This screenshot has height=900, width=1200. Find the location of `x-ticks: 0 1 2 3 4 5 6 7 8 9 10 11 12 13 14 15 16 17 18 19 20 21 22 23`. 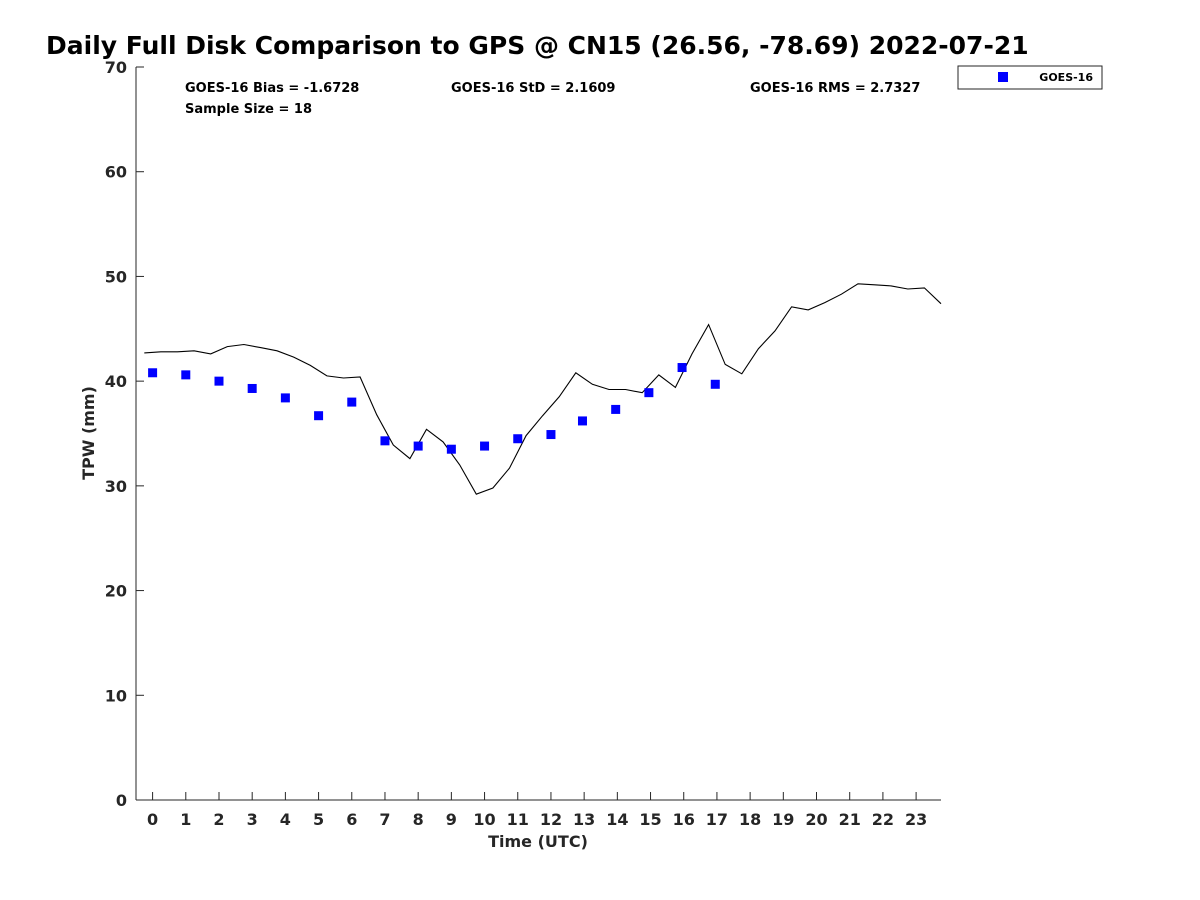

x-ticks: 0 1 2 3 4 5 6 7 8 9 10 11 12 13 14 15 16 17 18 19 20 21 22 23 is located at coordinates (537, 810).